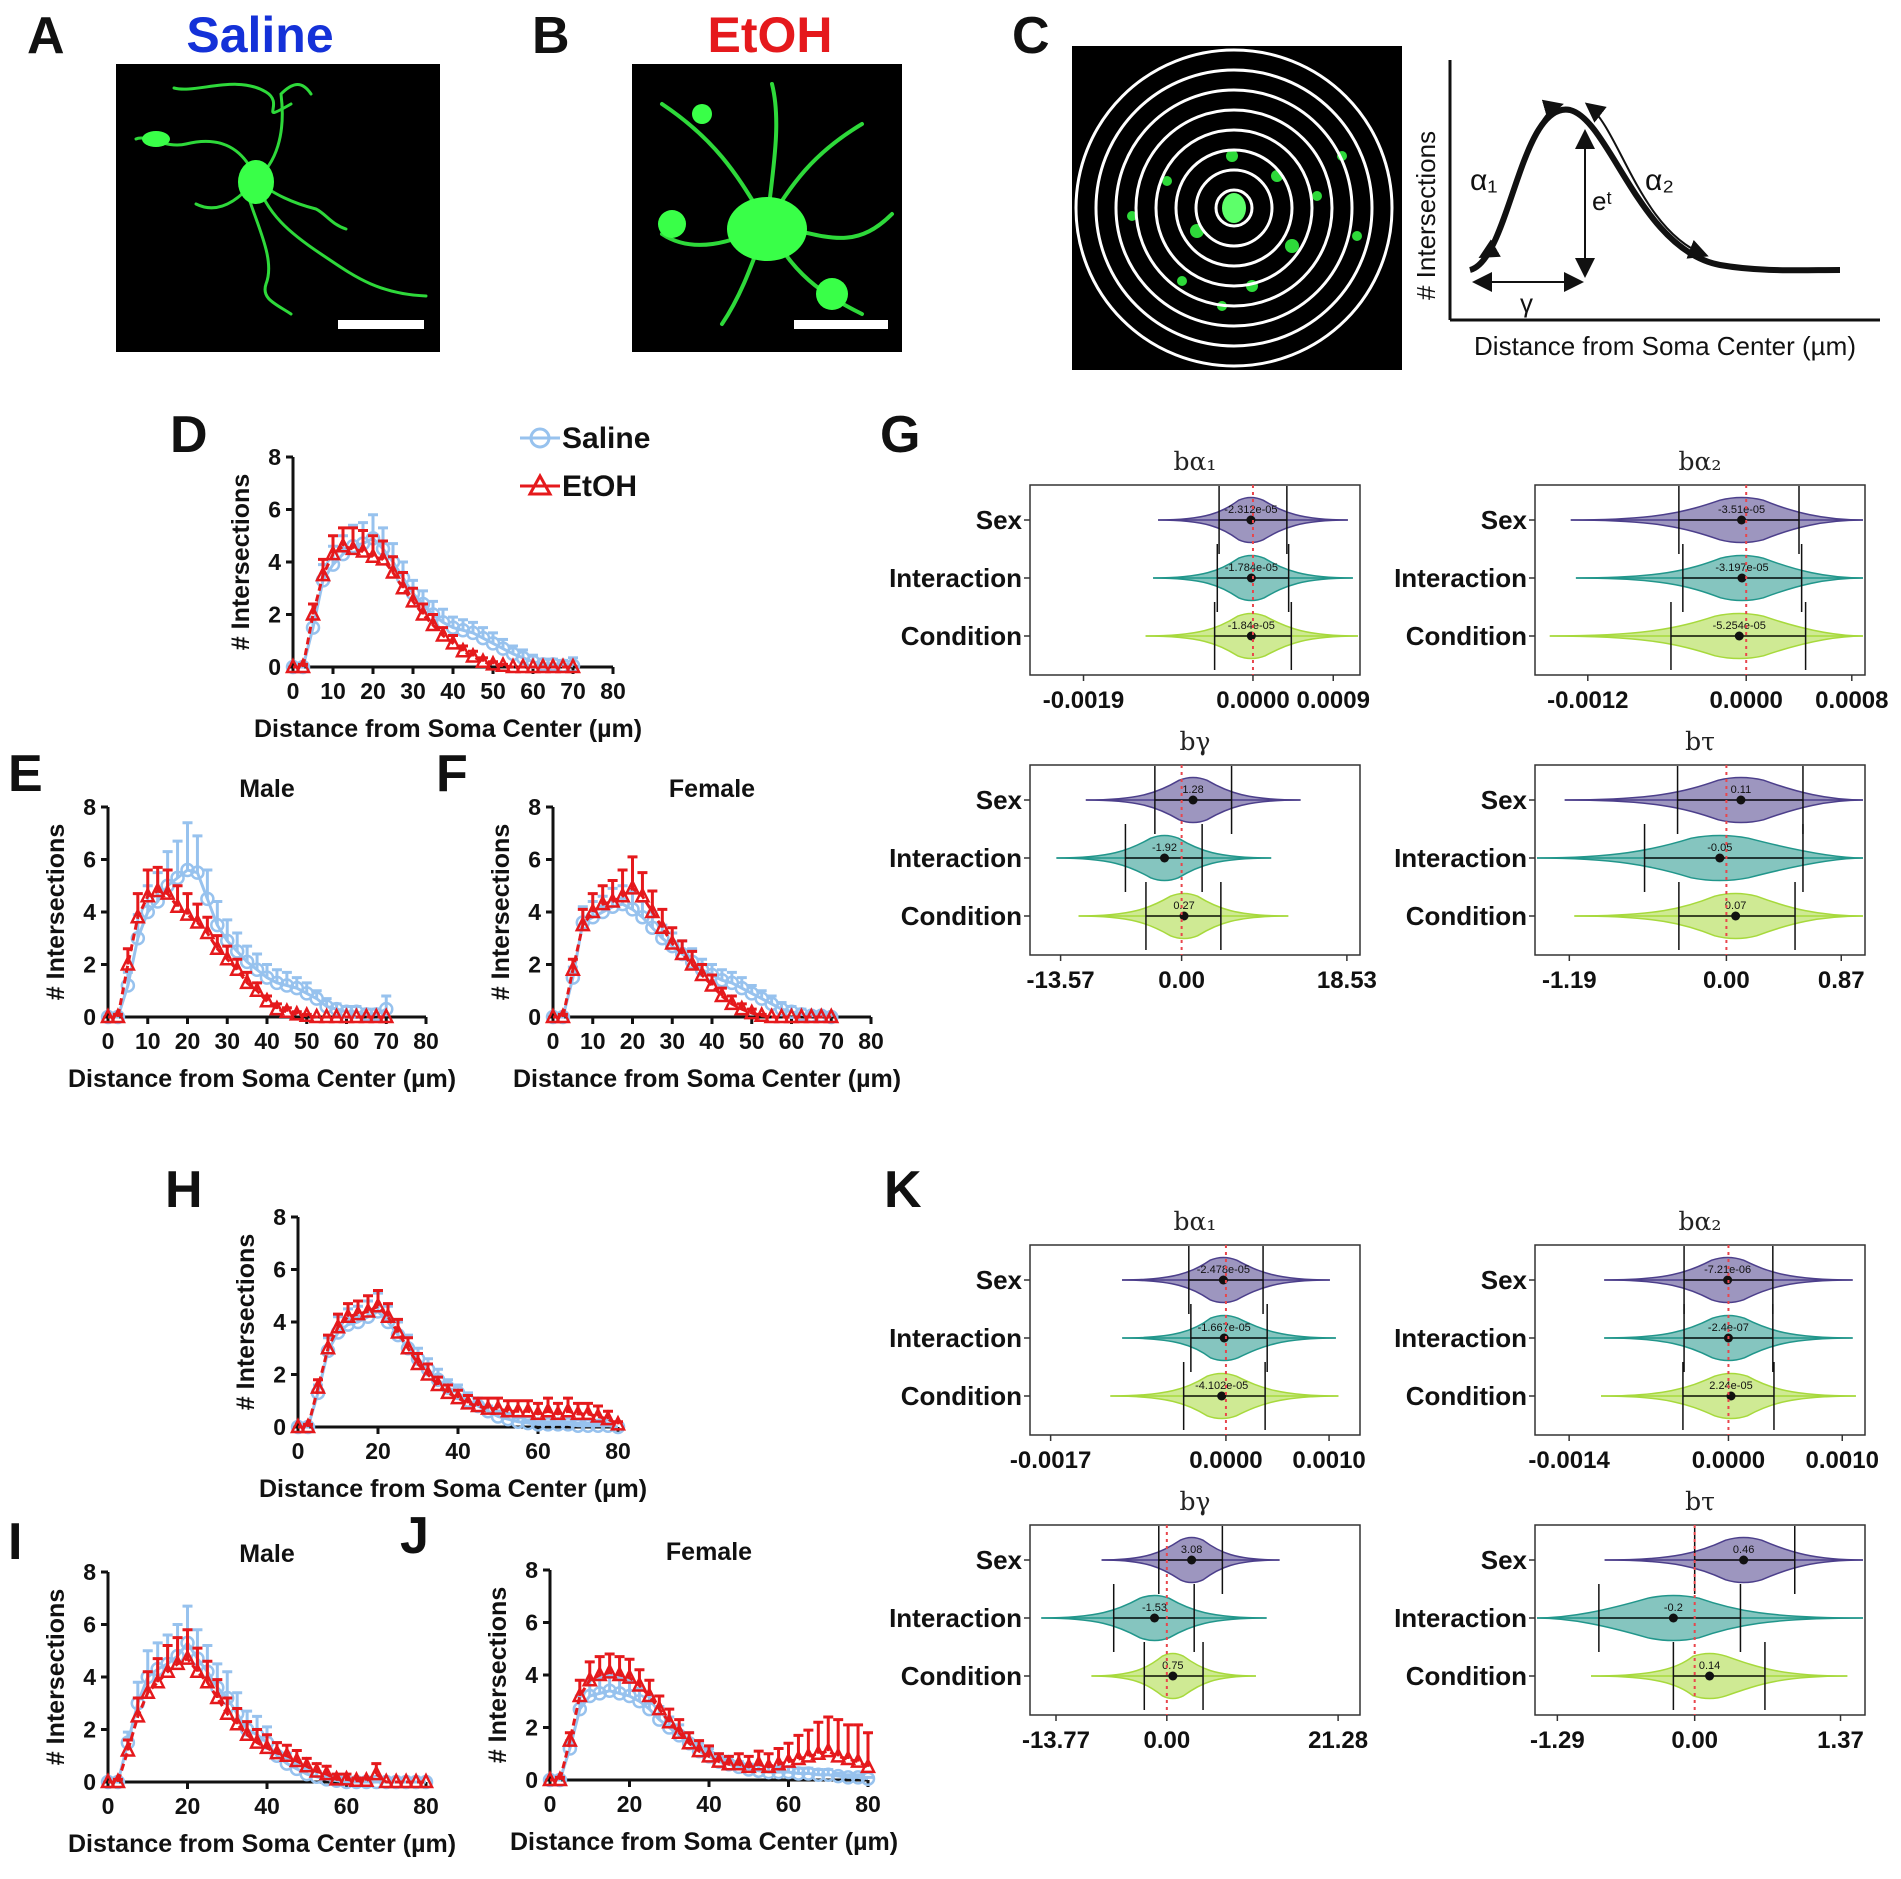 This screenshot has width=1901, height=1879. Describe the element at coordinates (433, 606) in the screenshot. I see `series-line-etoh` at that location.